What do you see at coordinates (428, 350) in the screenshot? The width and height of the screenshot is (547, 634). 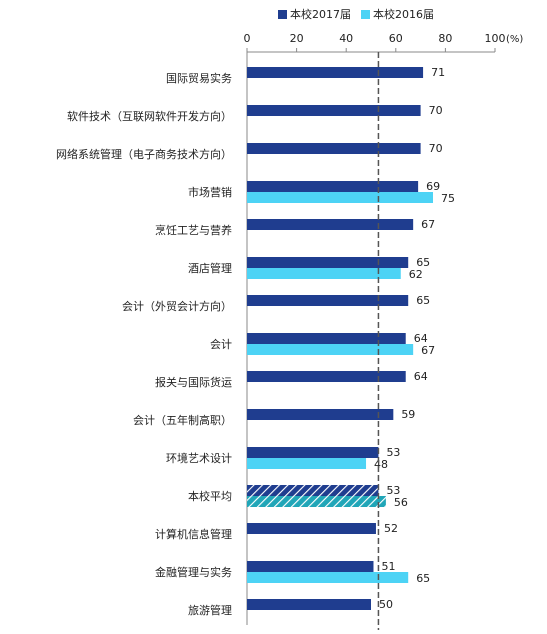 I see `data-label-2016: 67` at bounding box center [428, 350].